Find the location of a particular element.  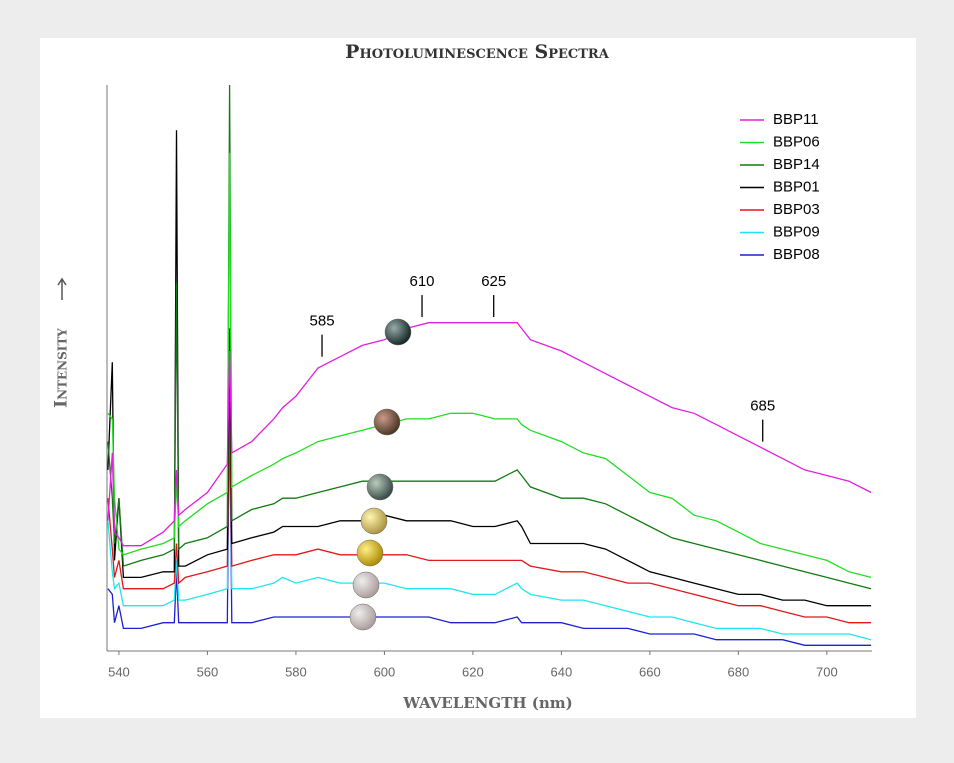

x-tick-label: 680 is located at coordinates (739, 671).